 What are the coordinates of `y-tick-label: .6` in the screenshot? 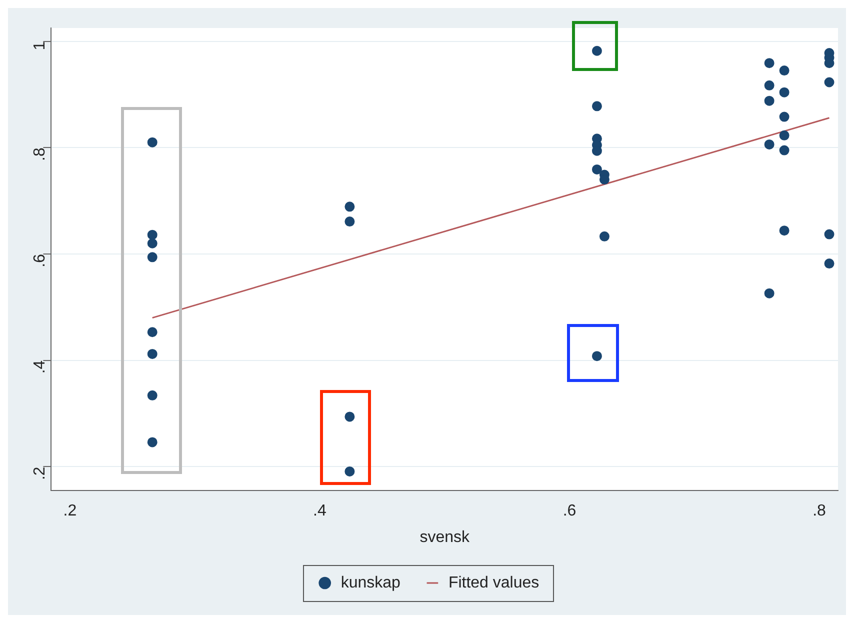 It's located at (40, 261).